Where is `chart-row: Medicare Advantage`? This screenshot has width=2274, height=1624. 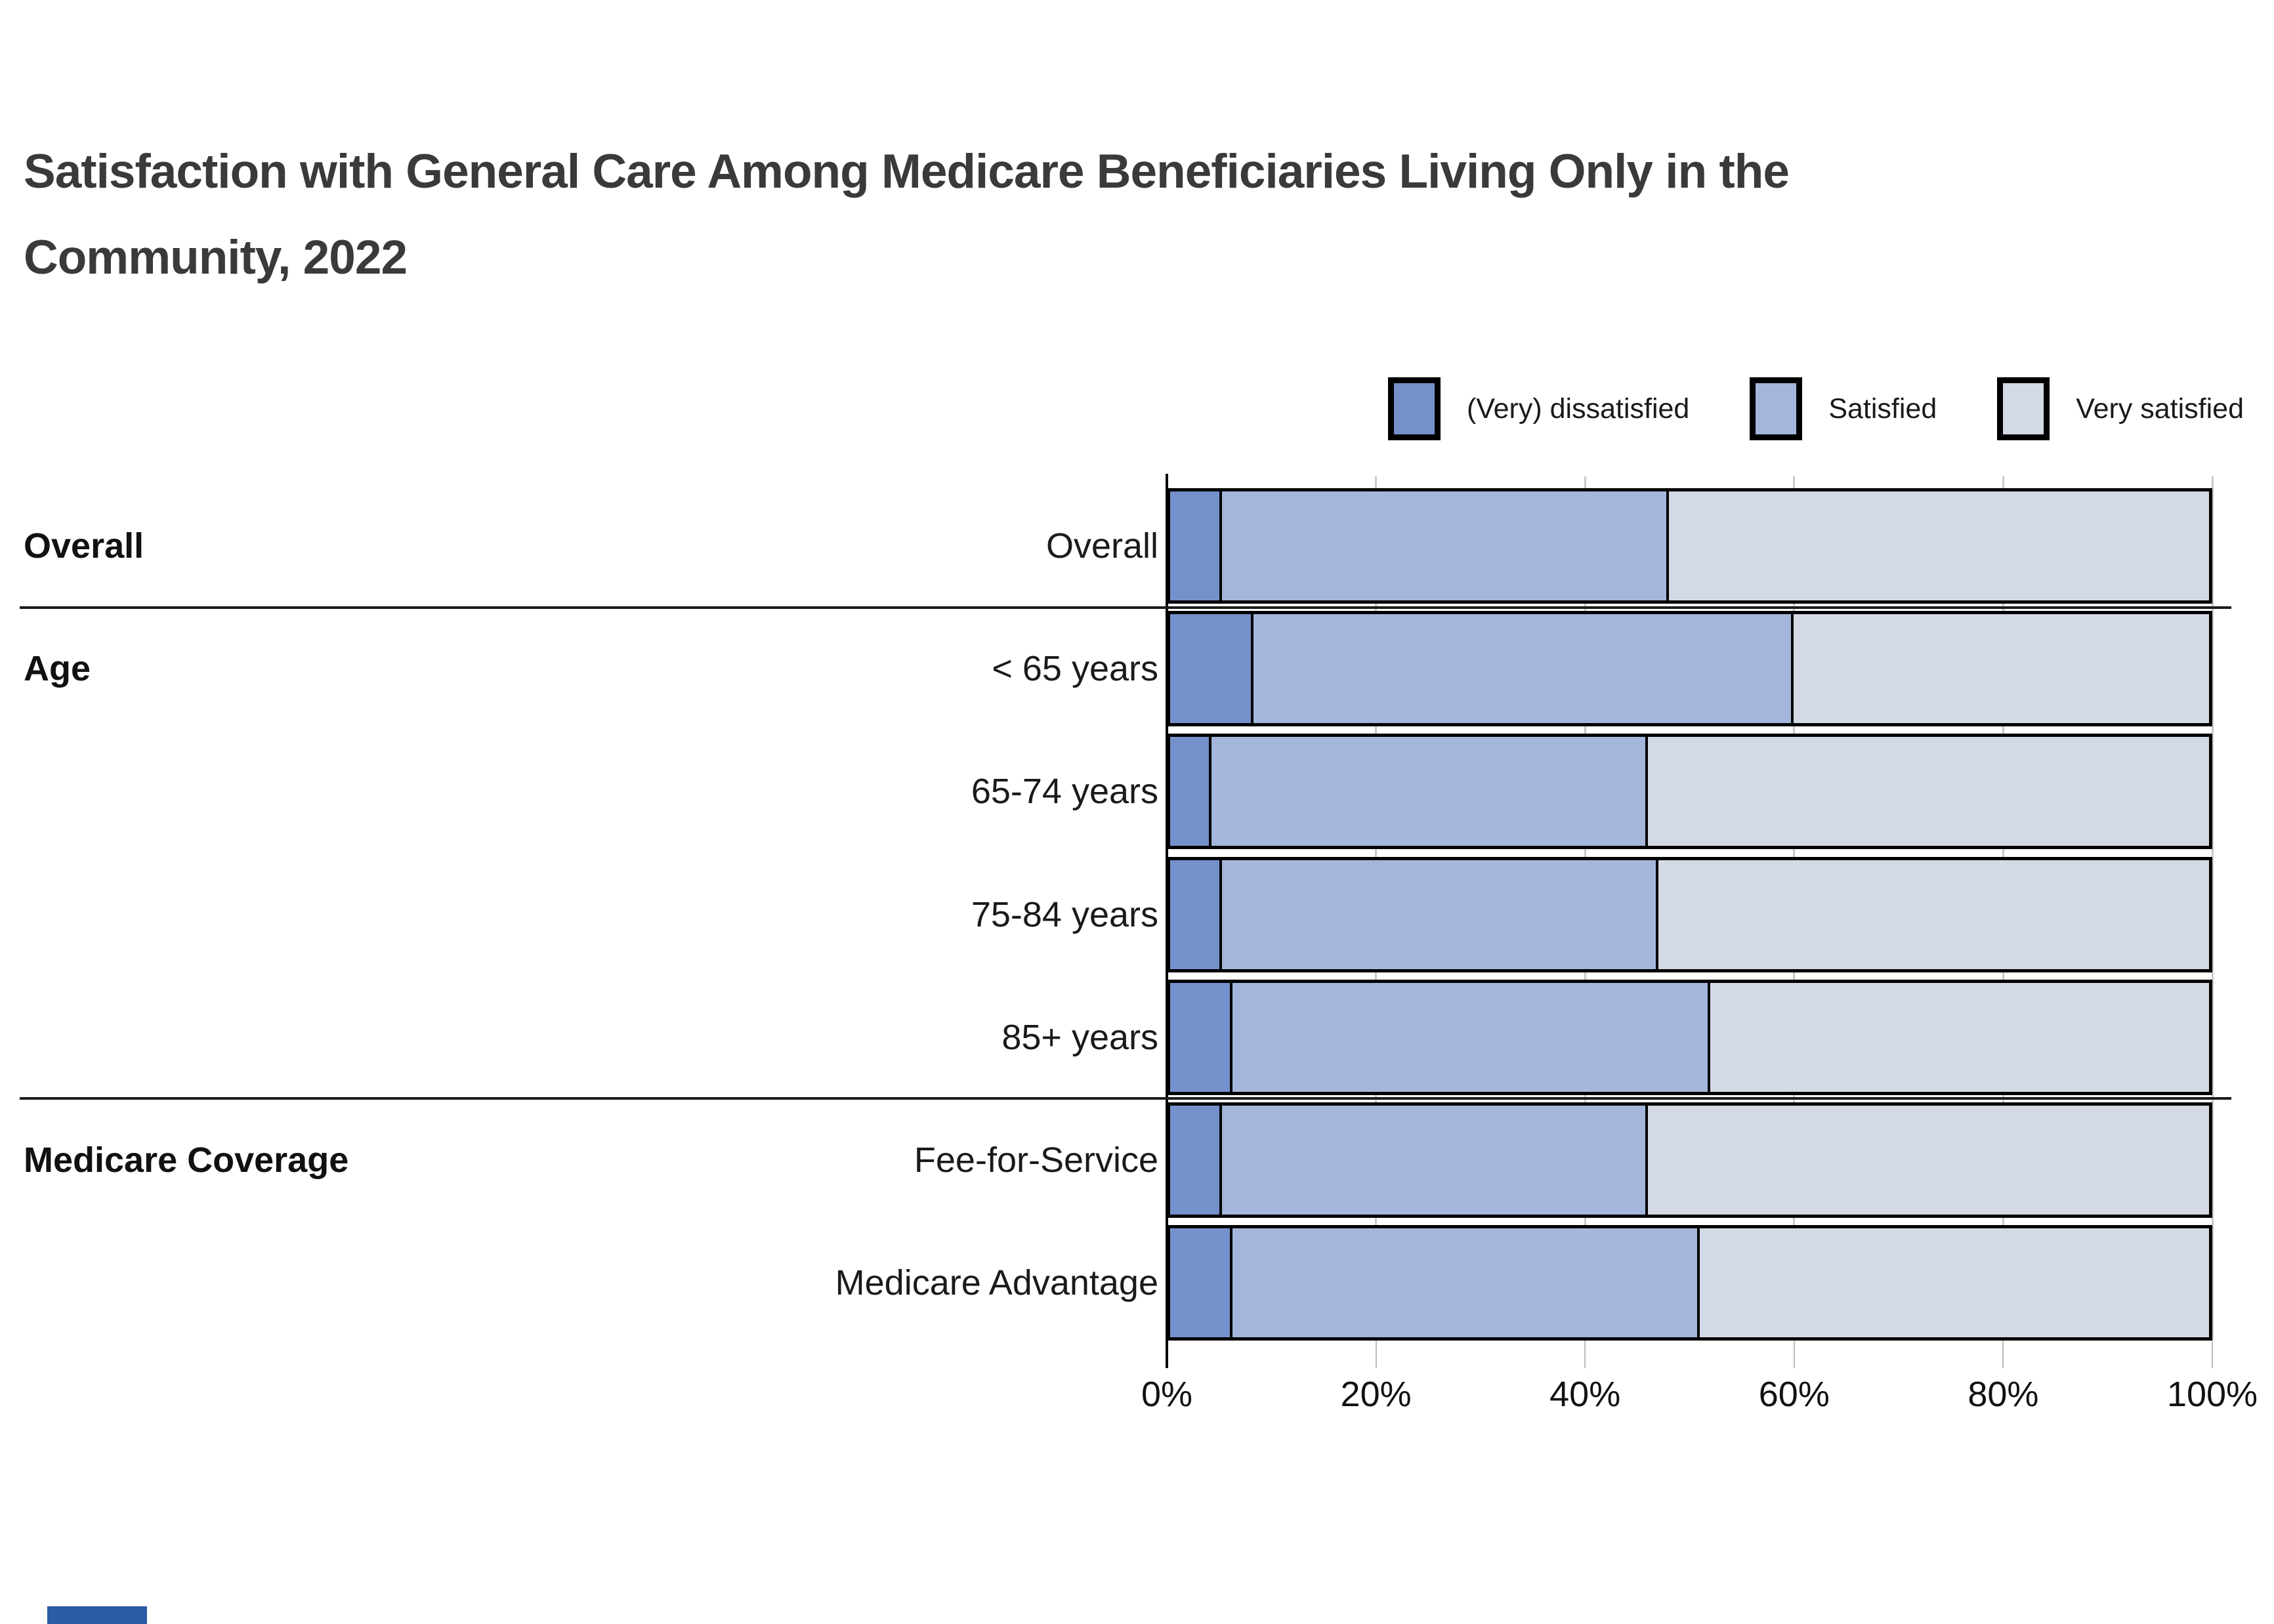 chart-row: Medicare Advantage is located at coordinates (1137, 1283).